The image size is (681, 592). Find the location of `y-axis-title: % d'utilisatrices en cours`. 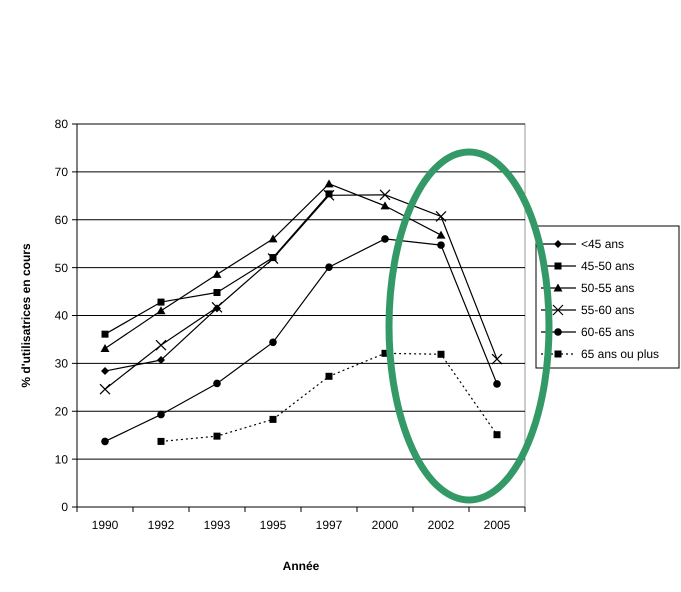

y-axis-title: % d'utilisatrices en cours is located at coordinates (26, 315).